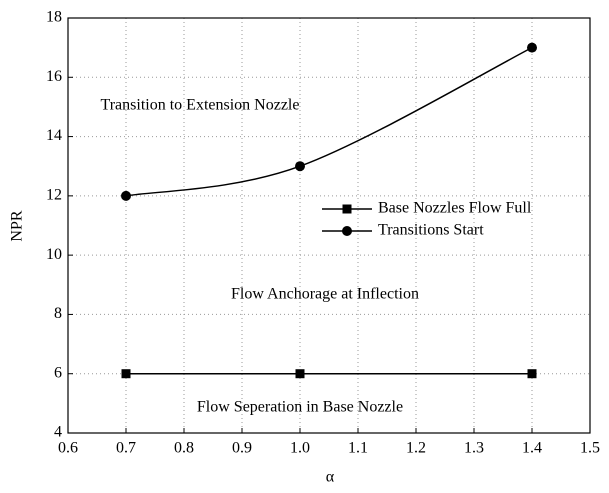 The height and width of the screenshot is (493, 609). What do you see at coordinates (200, 105) in the screenshot?
I see `annotation: Transition to Extension Nozzle` at bounding box center [200, 105].